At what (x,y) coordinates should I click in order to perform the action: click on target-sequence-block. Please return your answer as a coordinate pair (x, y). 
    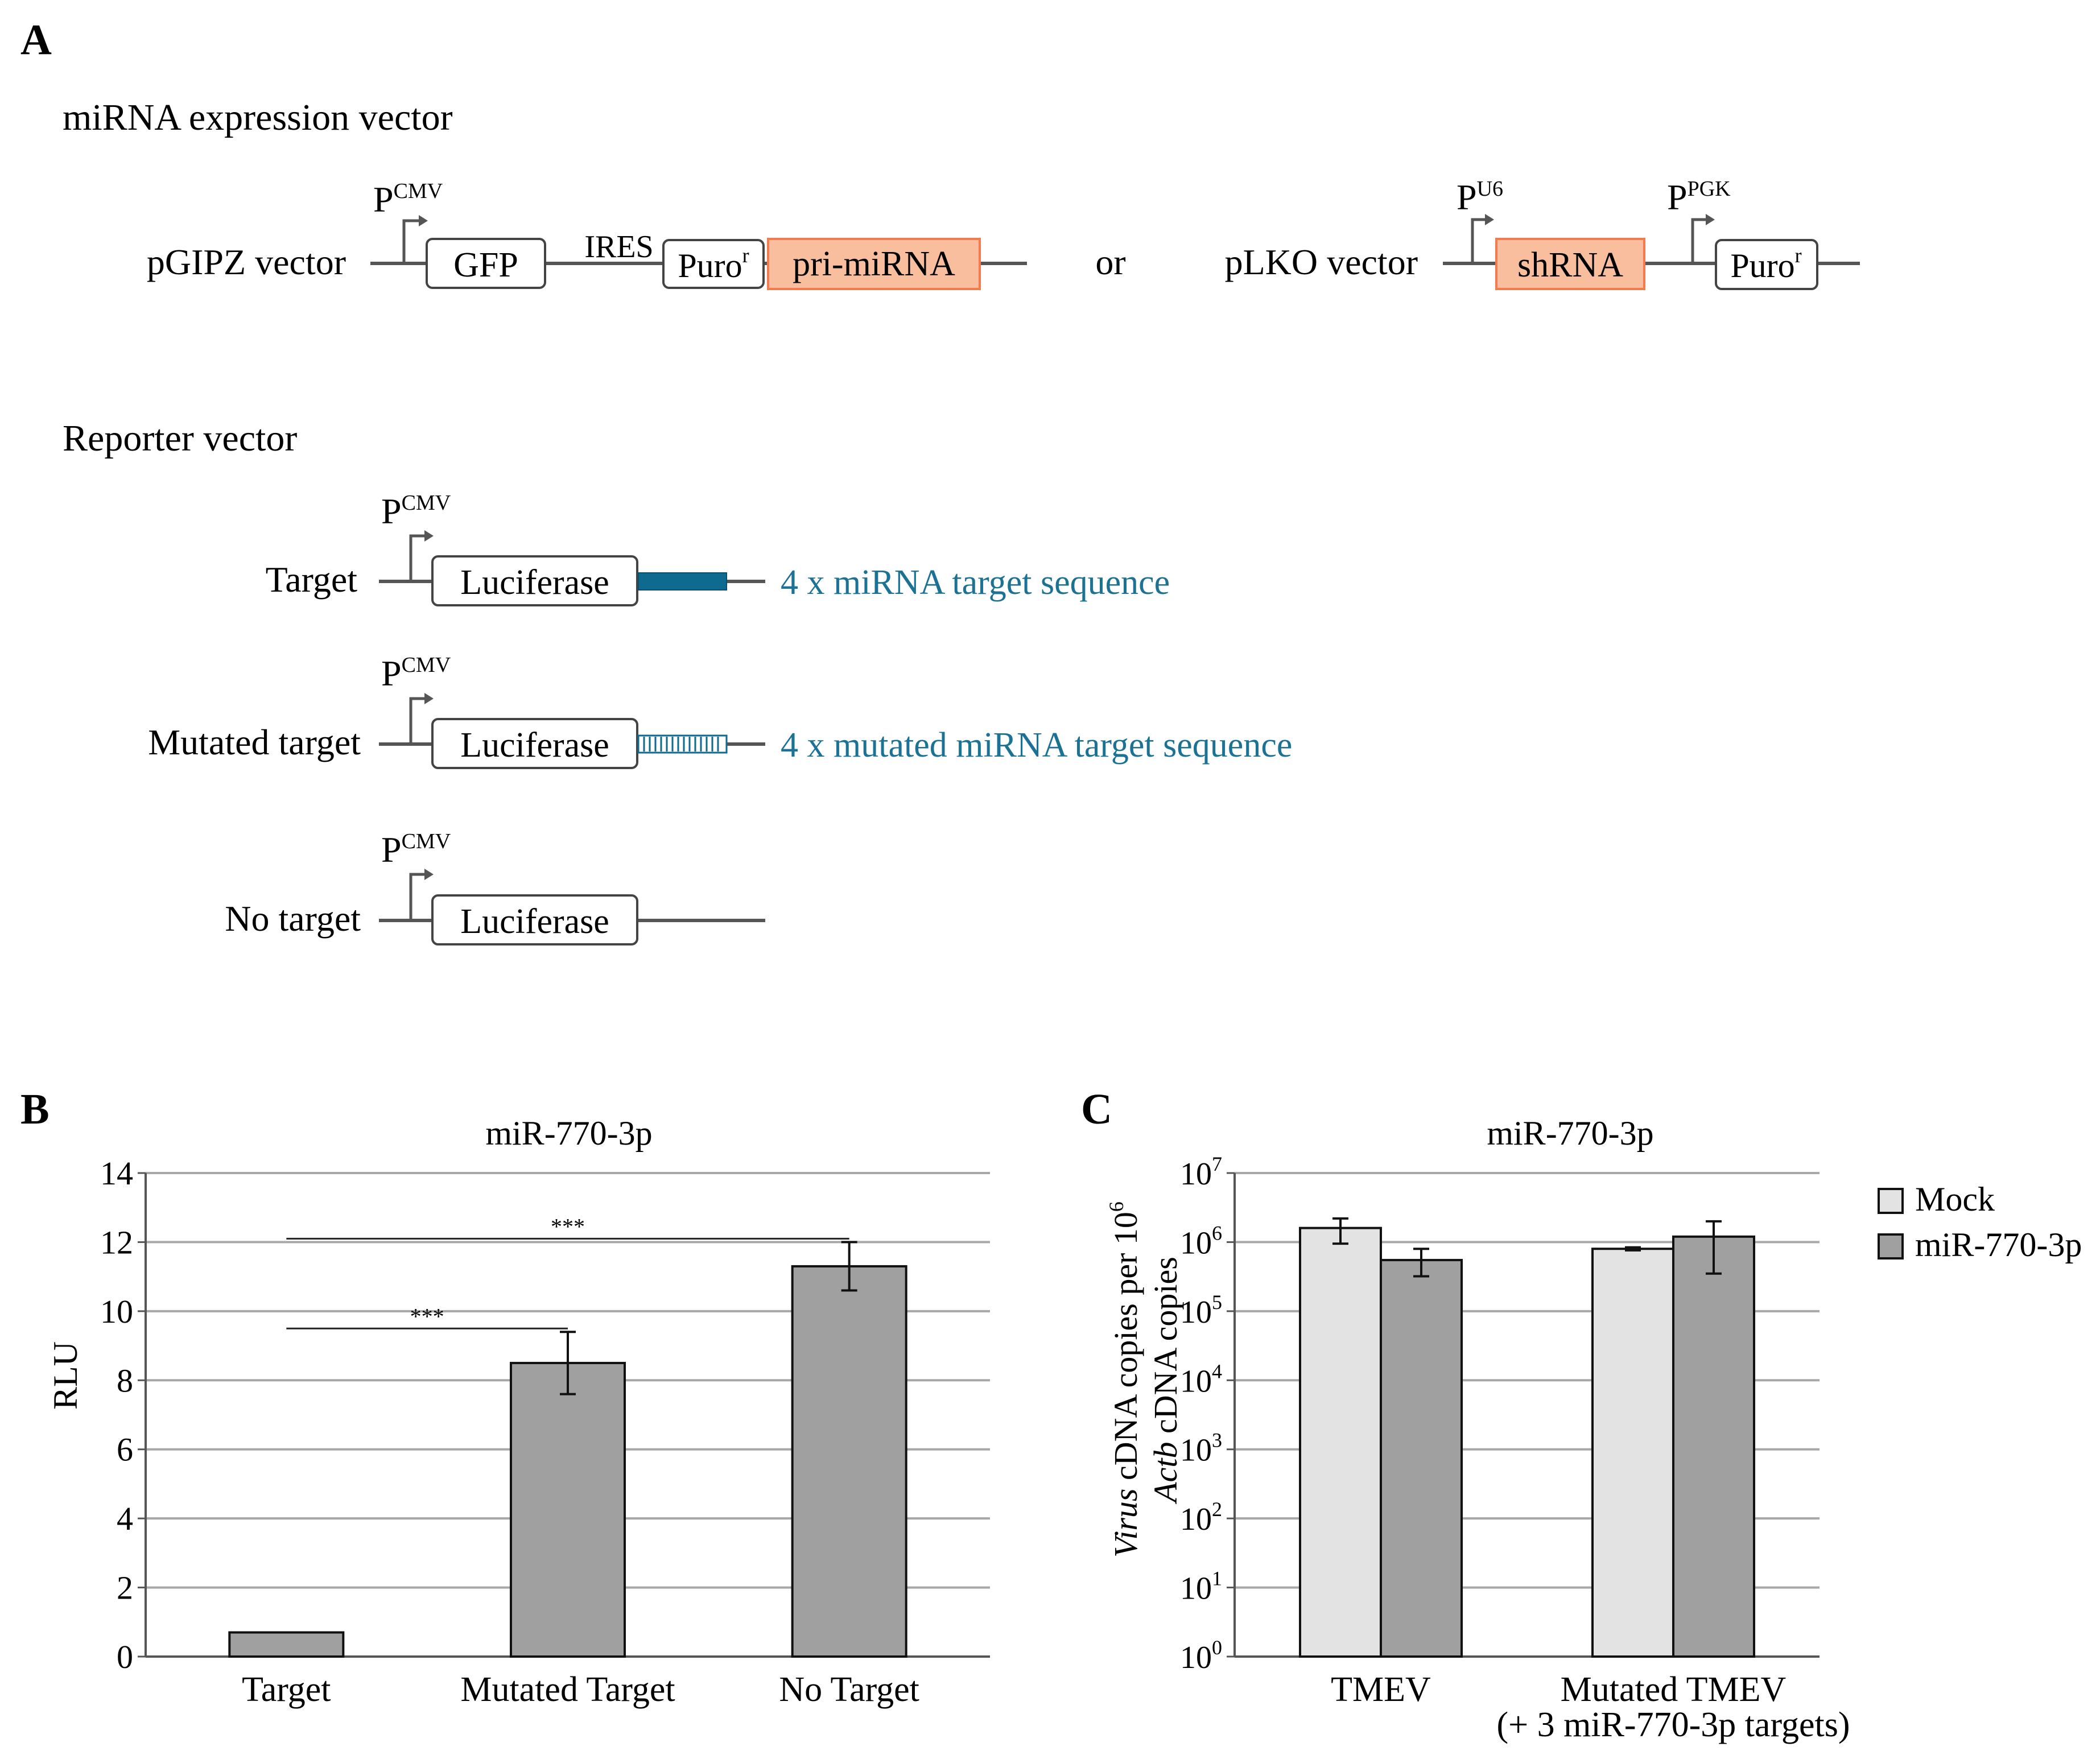
    Looking at the image, I should click on (683, 581).